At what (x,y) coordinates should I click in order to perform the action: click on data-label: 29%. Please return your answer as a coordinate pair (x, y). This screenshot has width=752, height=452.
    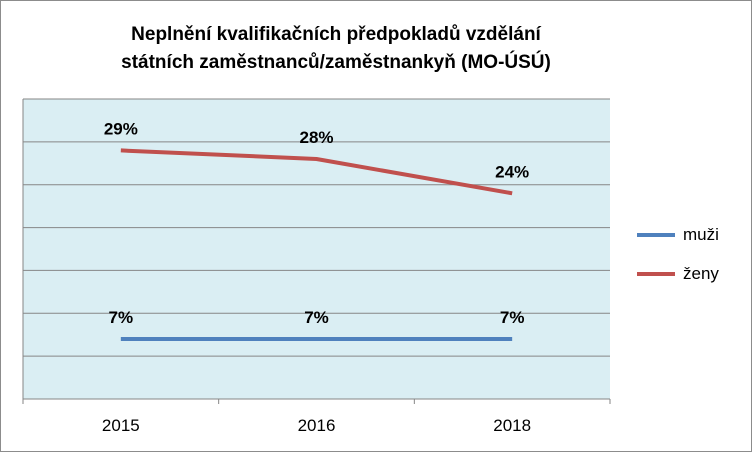
    Looking at the image, I should click on (121, 128).